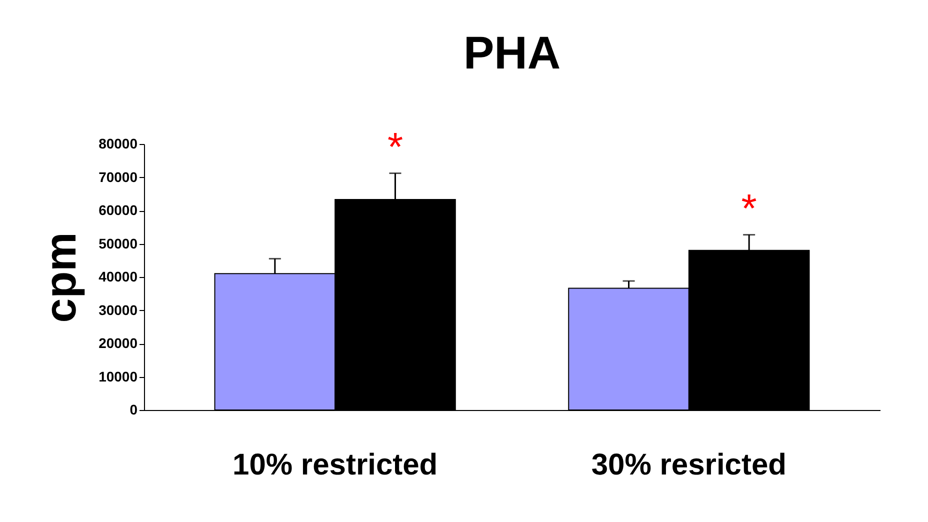 Image resolution: width=928 pixels, height=522 pixels. Describe the element at coordinates (688, 465) in the screenshot. I see `x-tick-label: 30% resricted` at that location.